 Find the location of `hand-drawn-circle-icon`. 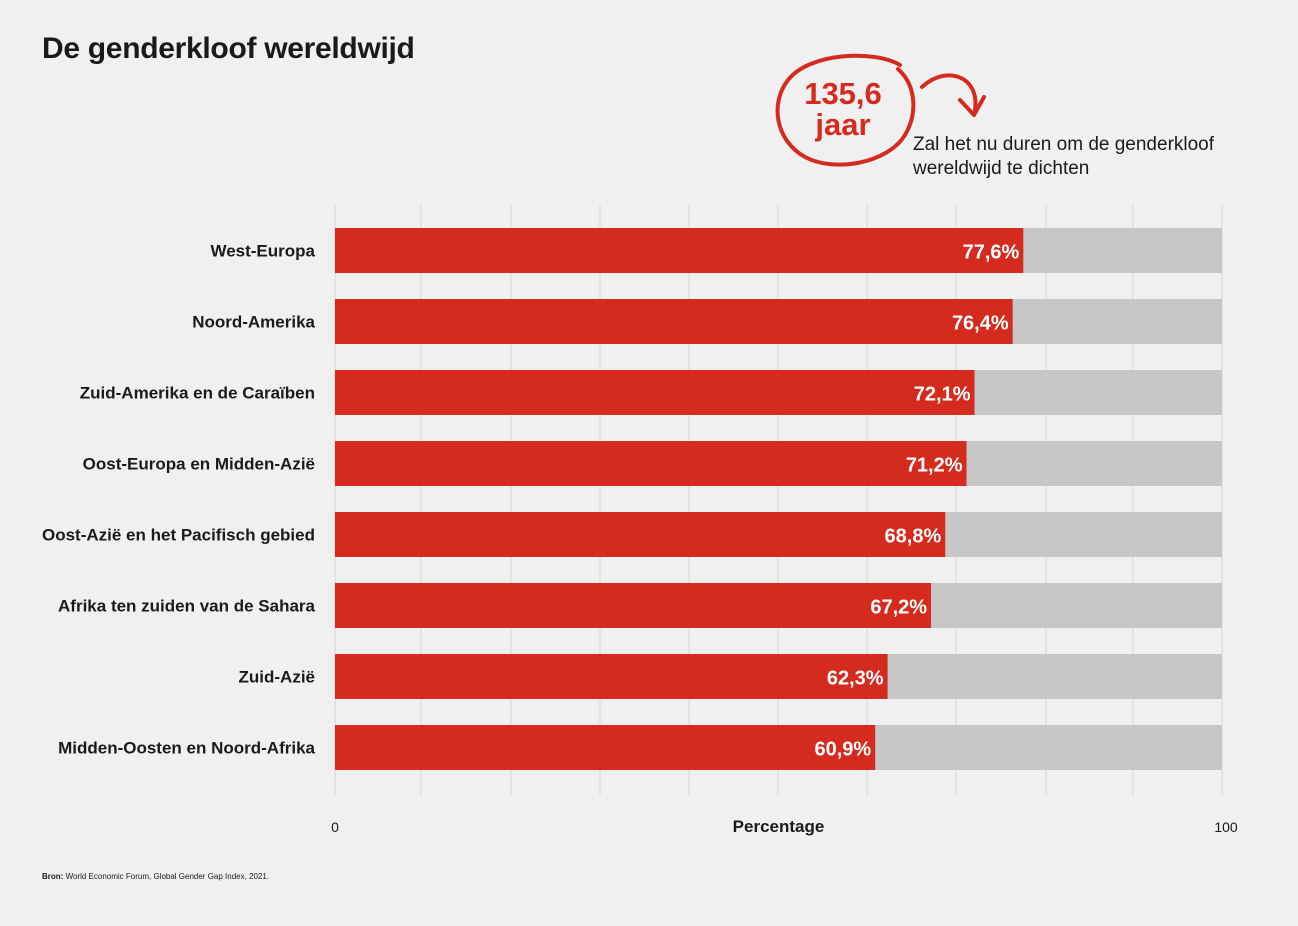

hand-drawn-circle-icon is located at coordinates (845, 110).